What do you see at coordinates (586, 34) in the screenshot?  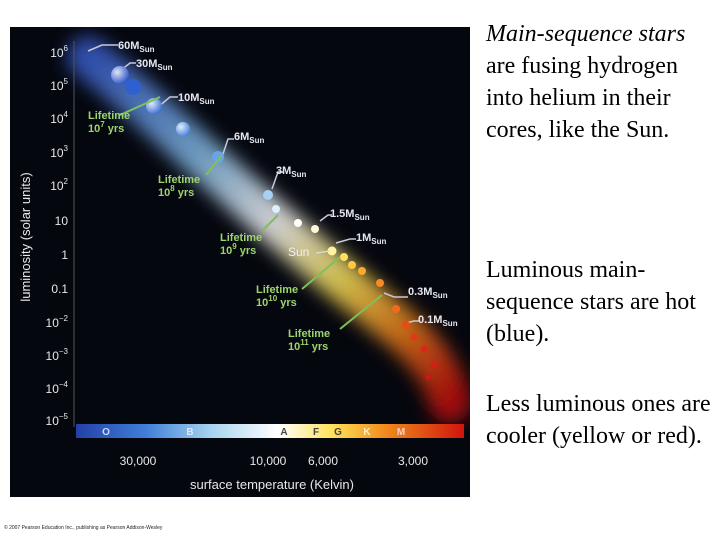 I see `main-sequence-term: Main-sequence stars` at bounding box center [586, 34].